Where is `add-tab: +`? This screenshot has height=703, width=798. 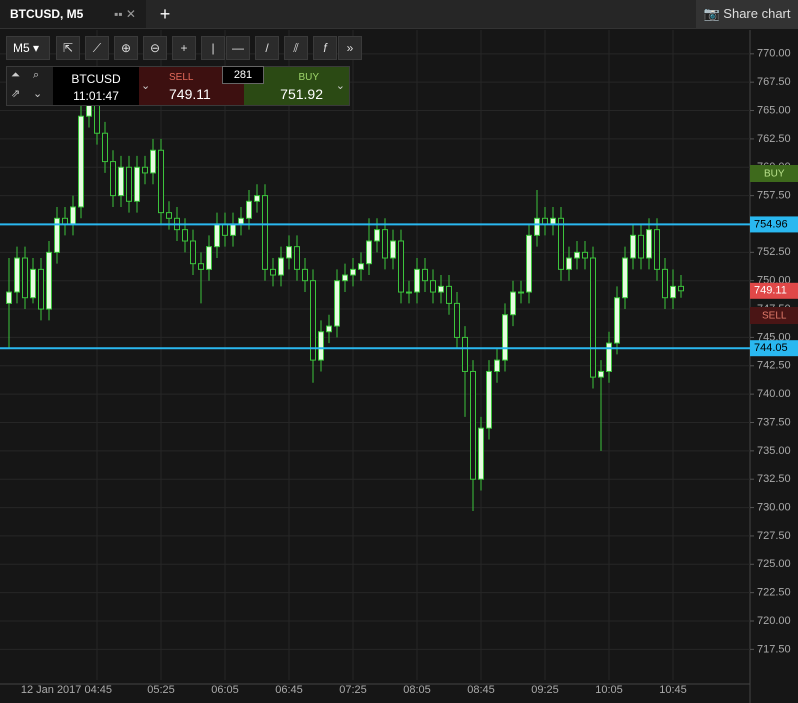
add-tab: + is located at coordinates (165, 14).